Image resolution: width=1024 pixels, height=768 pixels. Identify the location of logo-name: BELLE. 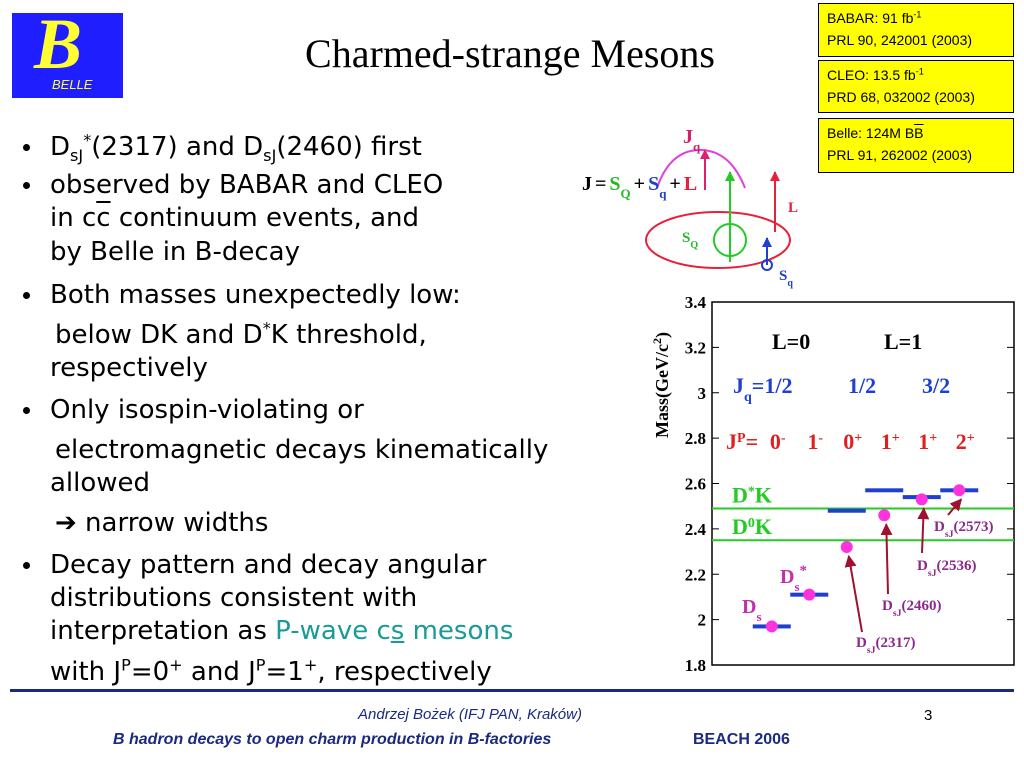
(72, 84).